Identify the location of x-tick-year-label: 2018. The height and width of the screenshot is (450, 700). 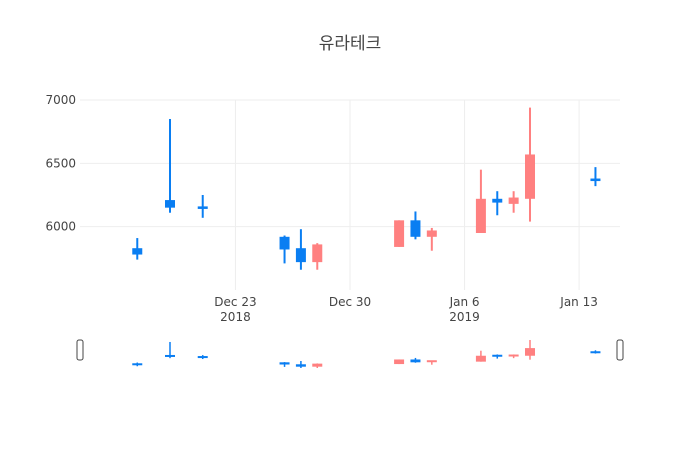
(235, 317).